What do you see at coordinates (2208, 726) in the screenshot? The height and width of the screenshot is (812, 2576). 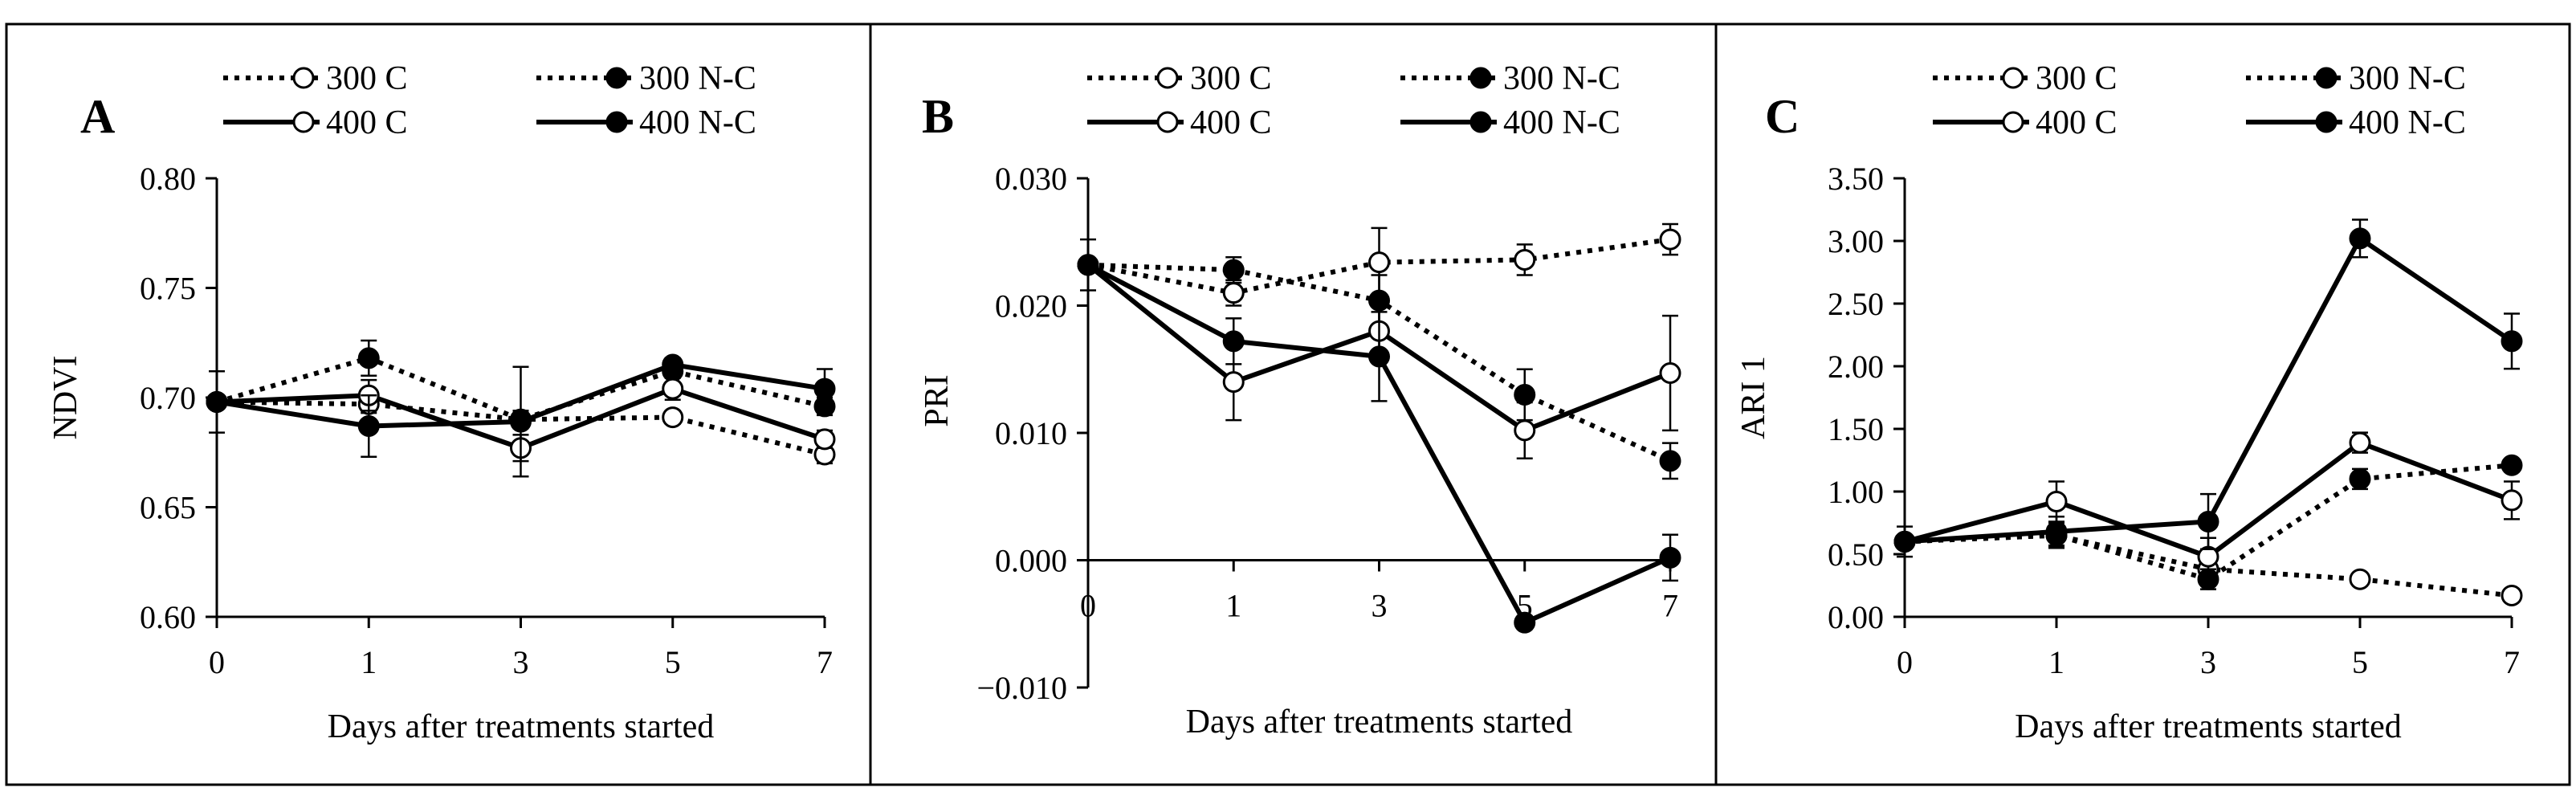 I see `x-axis-label: Days after treatments started` at bounding box center [2208, 726].